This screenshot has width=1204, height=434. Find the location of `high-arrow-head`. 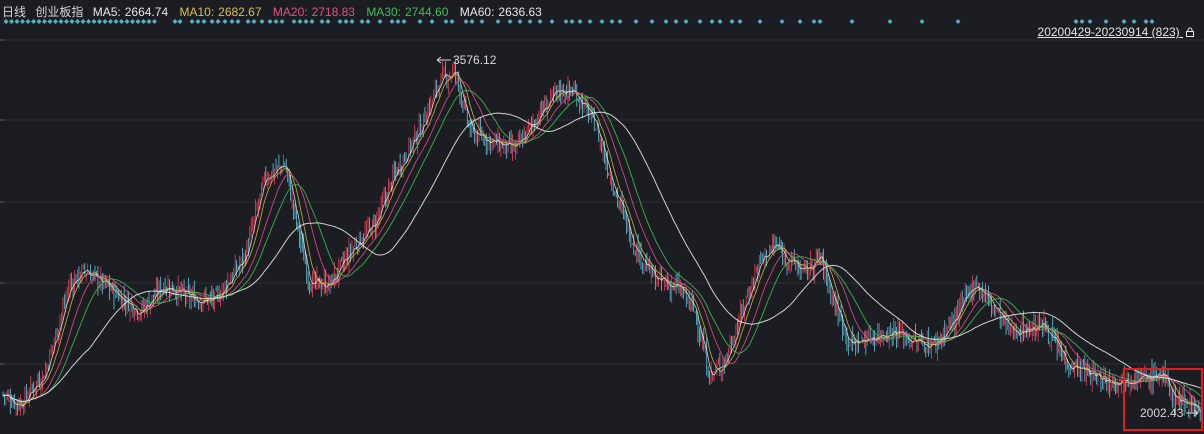

high-arrow-head is located at coordinates (439, 60).